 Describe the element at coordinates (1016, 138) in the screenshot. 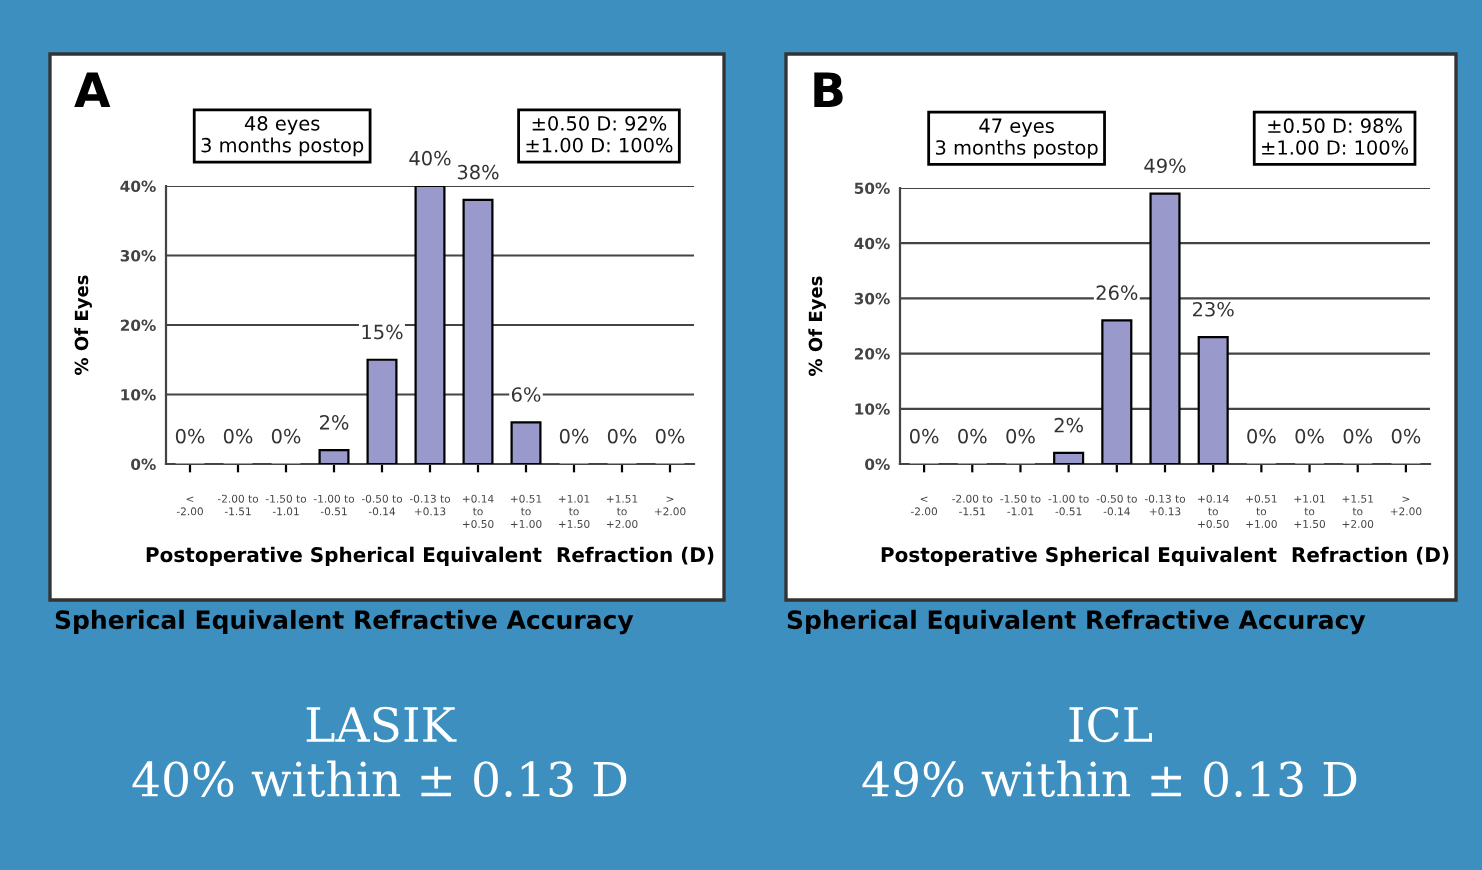

I see `text: 47 eyes 3 months postop` at that location.